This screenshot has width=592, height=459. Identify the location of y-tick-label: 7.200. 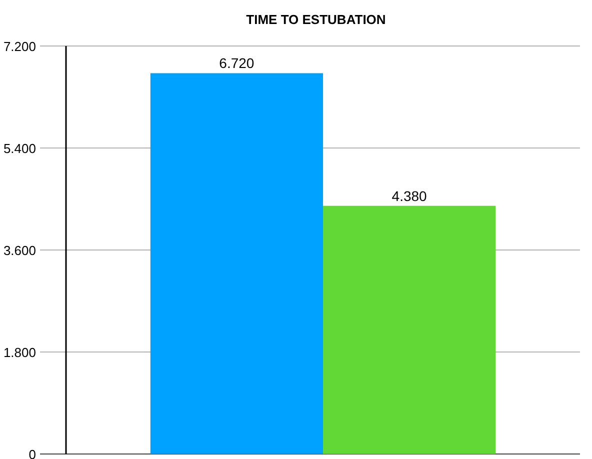
(19, 46).